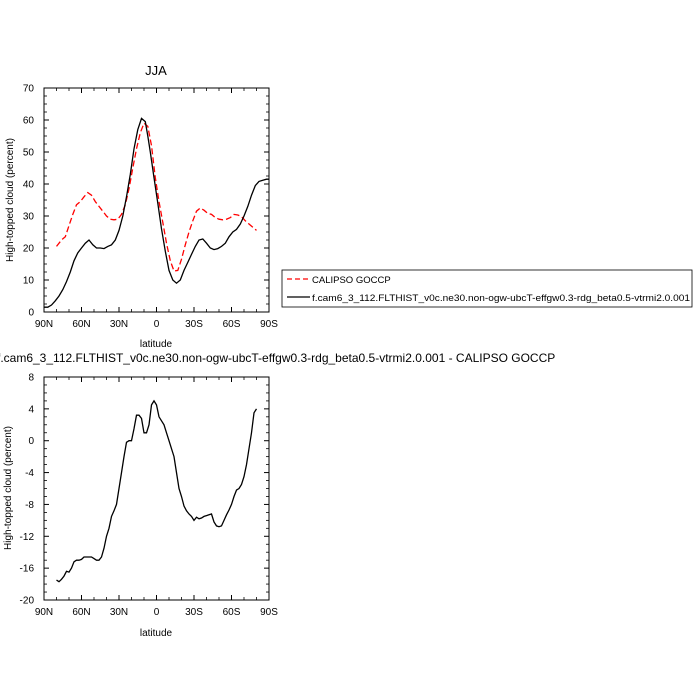 The width and height of the screenshot is (700, 700). What do you see at coordinates (31, 409) in the screenshot?
I see `bottom-y-tick-label: 4` at bounding box center [31, 409].